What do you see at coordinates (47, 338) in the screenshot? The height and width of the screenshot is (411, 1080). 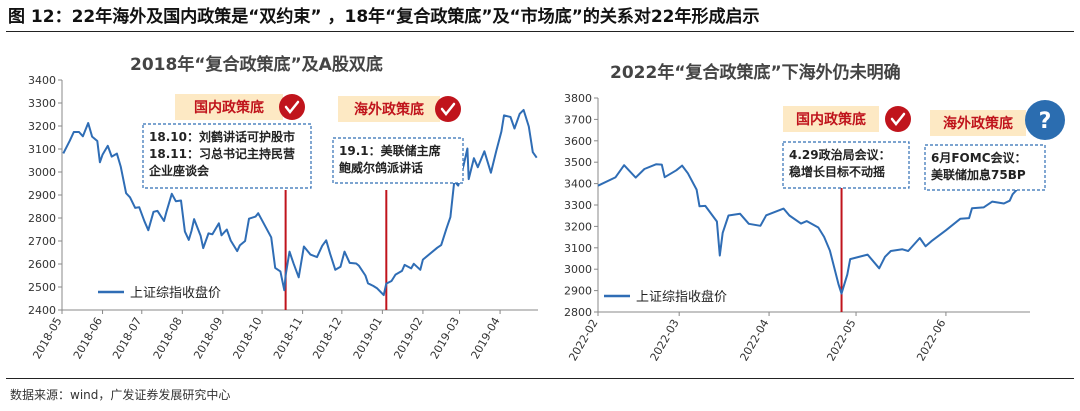 I see `x-tick-label: 2018-05` at bounding box center [47, 338].